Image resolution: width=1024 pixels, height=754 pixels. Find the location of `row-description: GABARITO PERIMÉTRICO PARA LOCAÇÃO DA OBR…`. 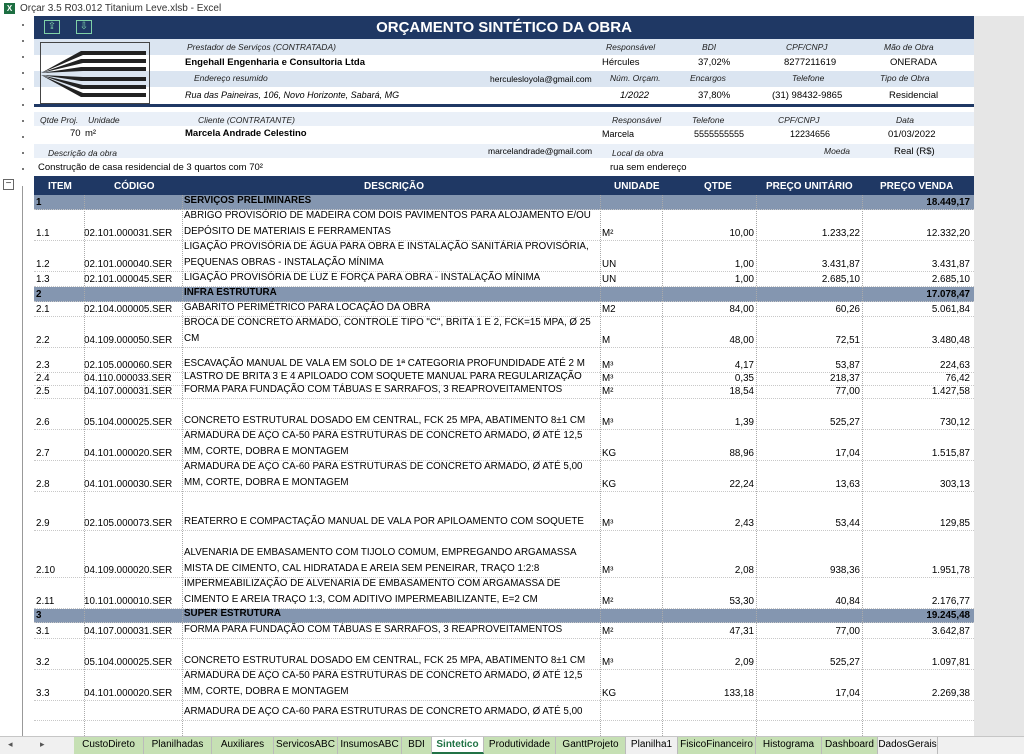

row-description: GABARITO PERIMÉTRICO PARA LOCAÇÃO DA OBR… is located at coordinates (307, 307).